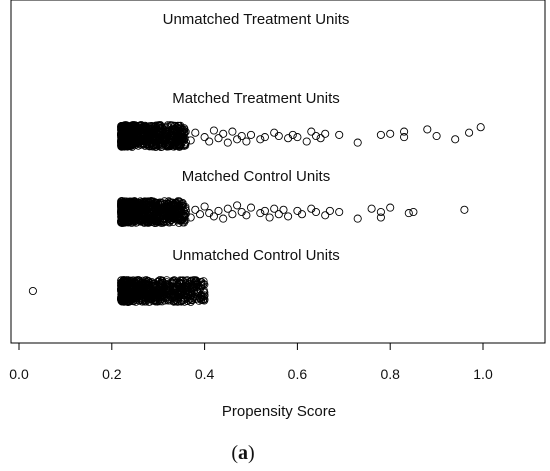  Describe the element at coordinates (279, 411) in the screenshot. I see `x-axis-title: Propensity Score` at that location.